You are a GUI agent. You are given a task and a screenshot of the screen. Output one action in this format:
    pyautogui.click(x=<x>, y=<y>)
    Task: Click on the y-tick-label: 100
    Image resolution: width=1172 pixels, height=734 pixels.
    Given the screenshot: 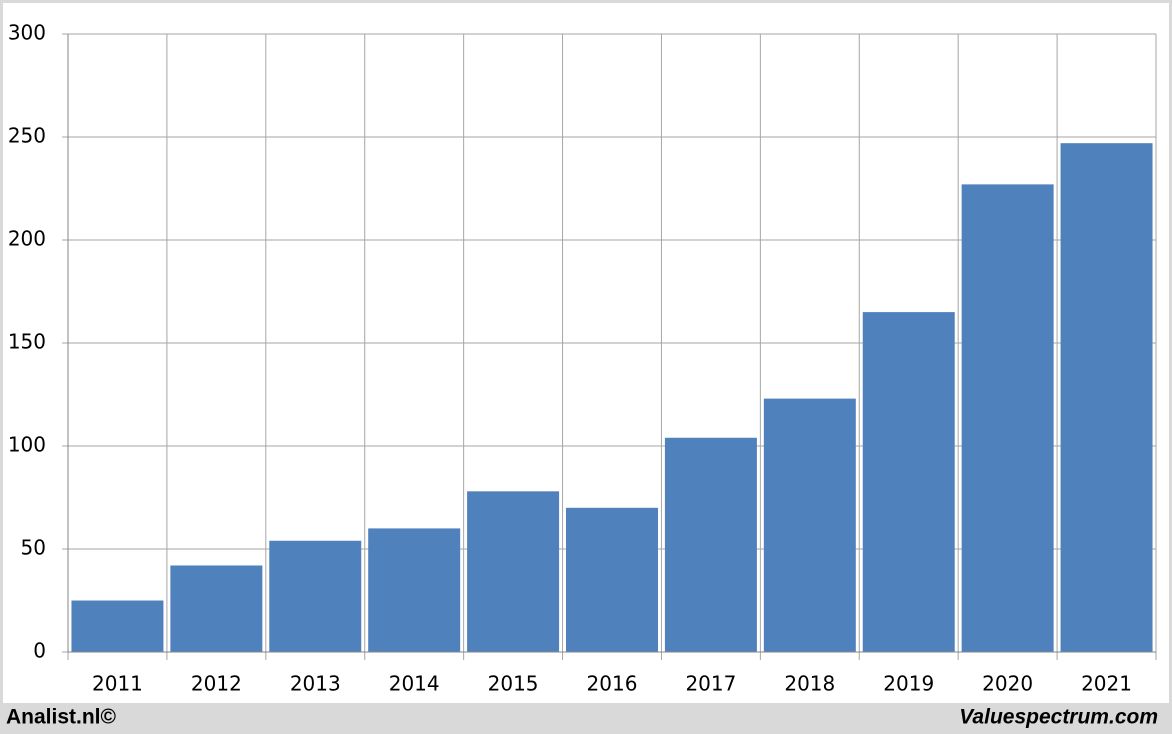 What is the action you would take?
    pyautogui.click(x=27, y=445)
    